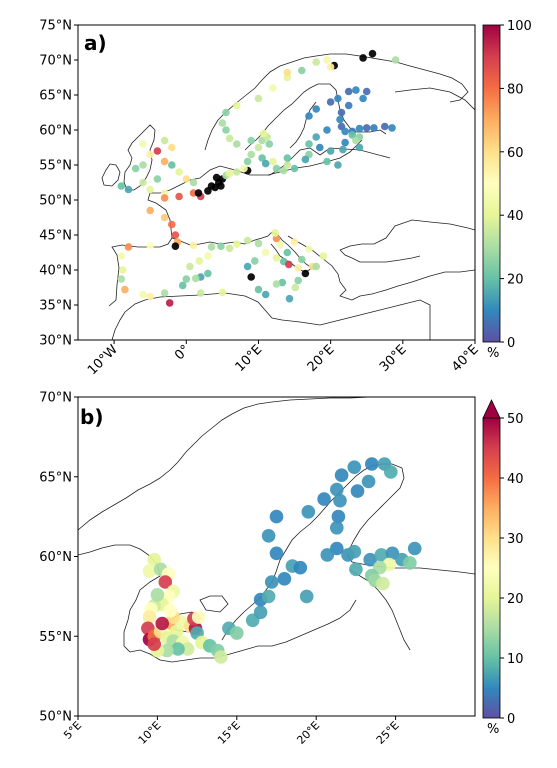 Image resolution: width=557 pixels, height=768 pixels. Describe the element at coordinates (55, 131) in the screenshot. I see `panel-a-y-tick-label: 60°N` at that location.